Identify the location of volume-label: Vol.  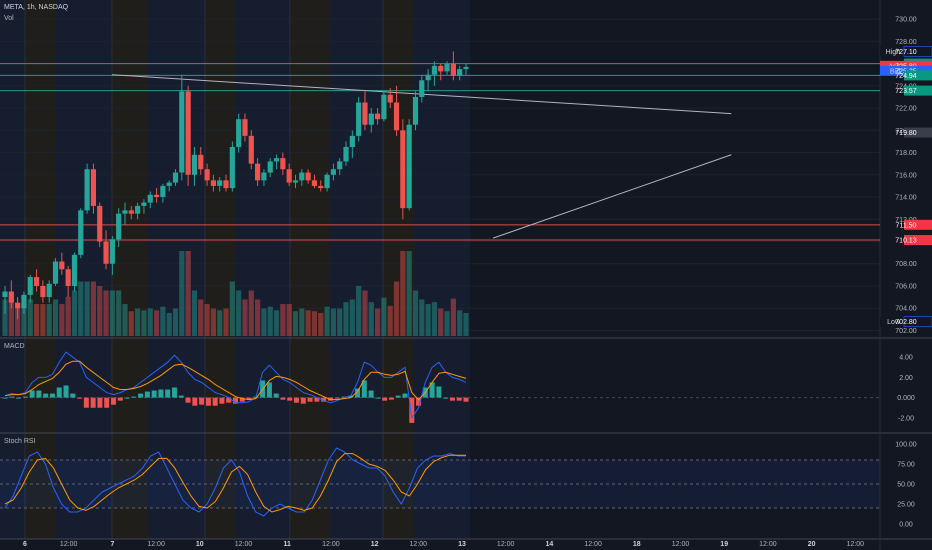
(9, 18).